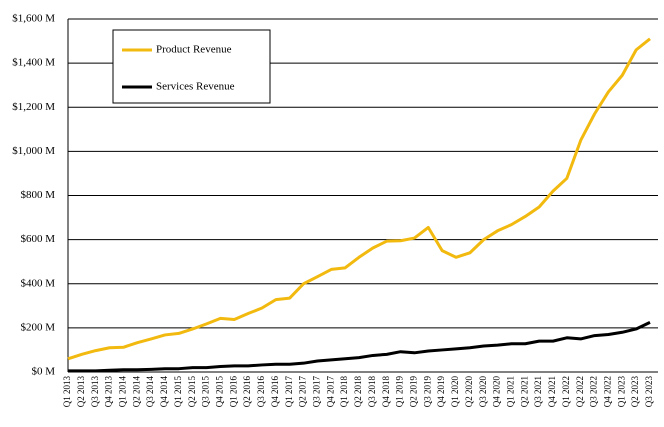  I want to click on x-tick-label: Q1 2019, so click(400, 392).